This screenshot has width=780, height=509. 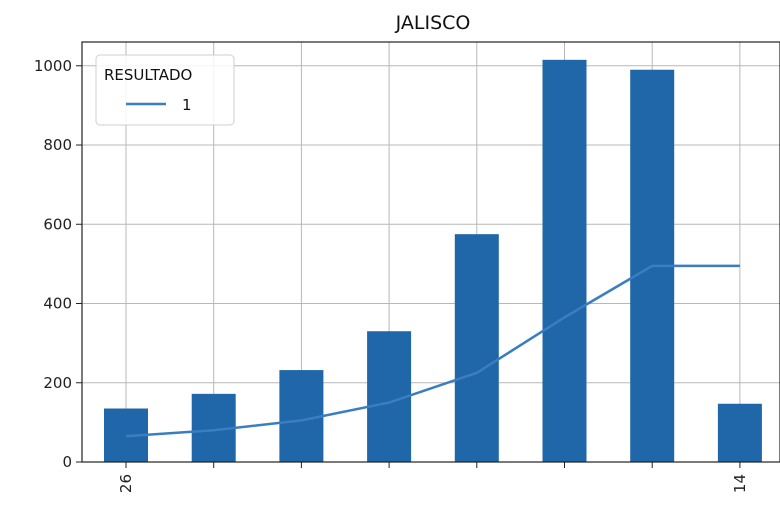 What do you see at coordinates (433, 477) in the screenshot?
I see `x-axis: 26 14` at bounding box center [433, 477].